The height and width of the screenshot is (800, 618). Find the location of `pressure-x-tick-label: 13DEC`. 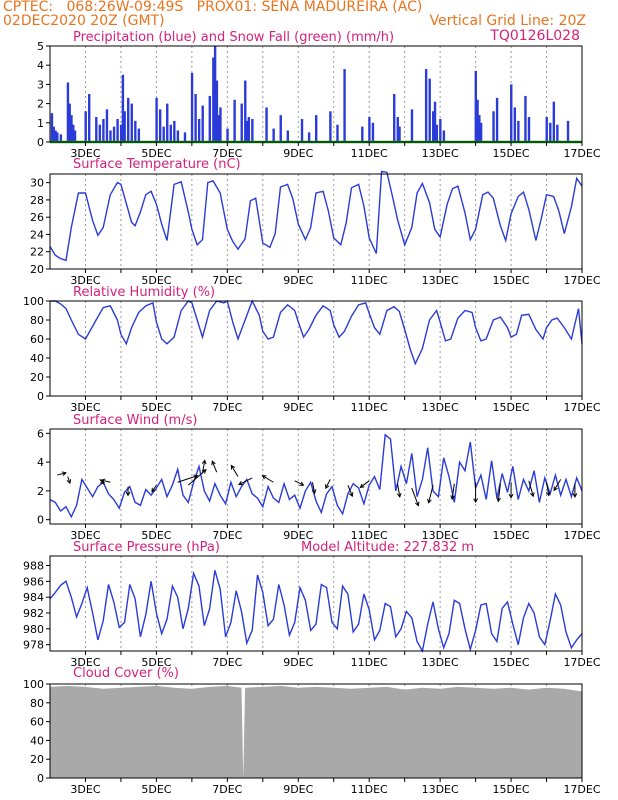

pressure-x-tick-label: 13DEC is located at coordinates (440, 662).